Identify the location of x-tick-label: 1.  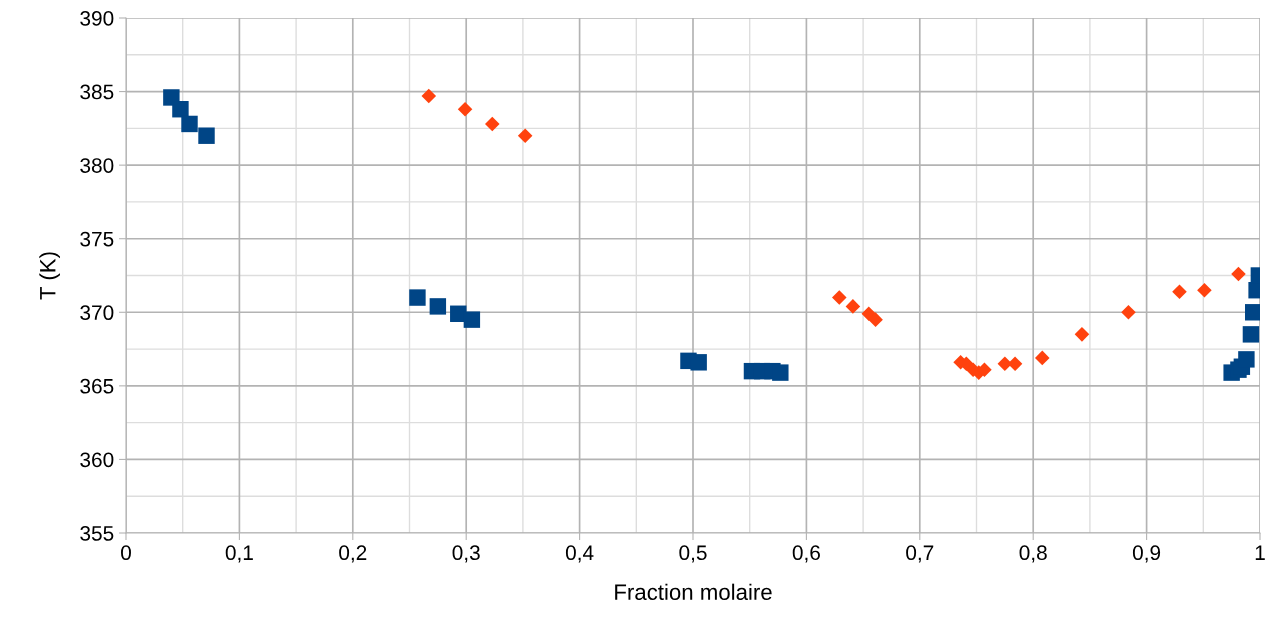
(1260, 552).